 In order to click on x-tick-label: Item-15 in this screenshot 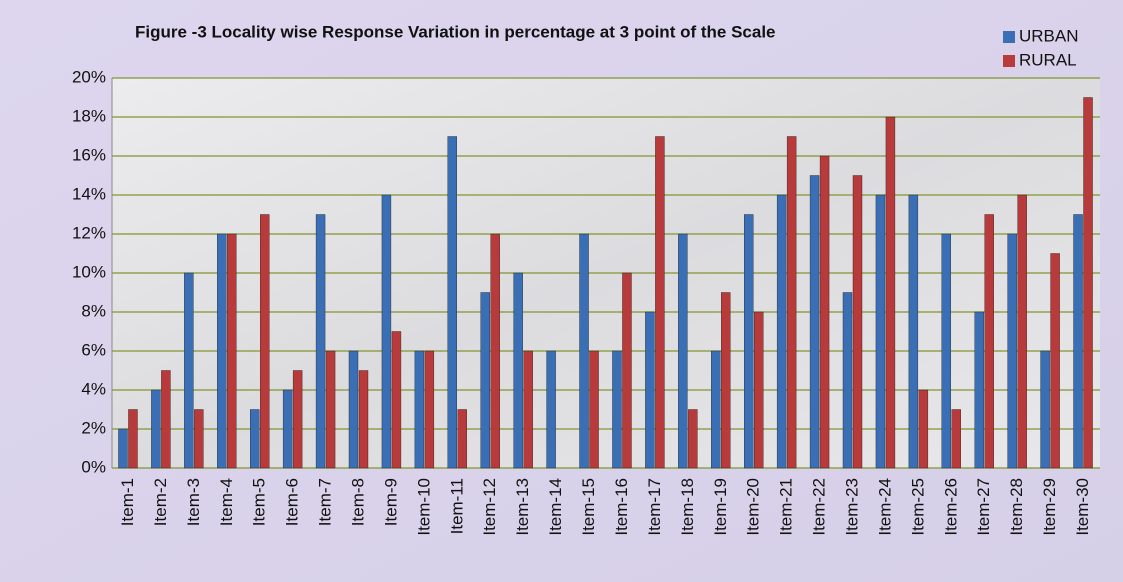, I will do `click(588, 507)`.